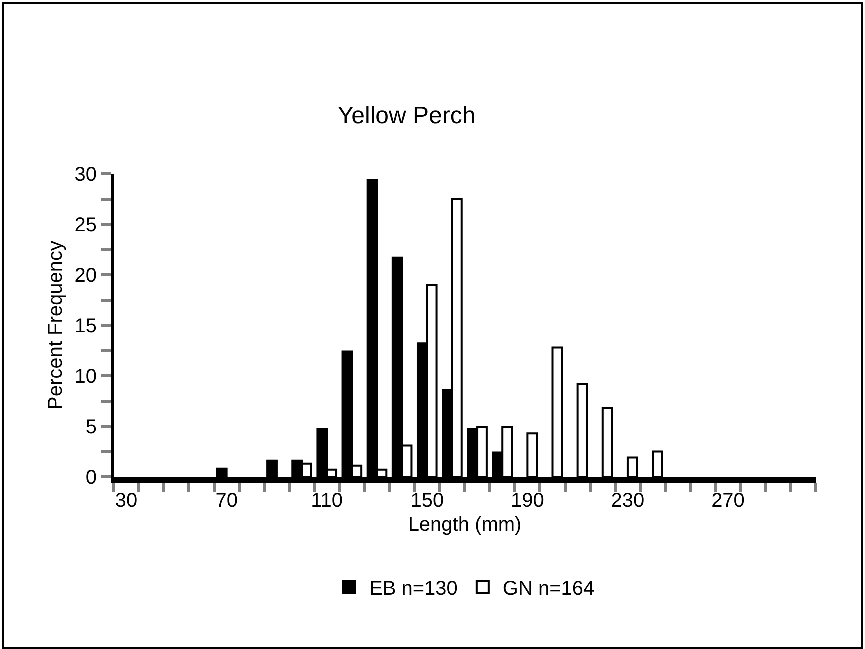 Image resolution: width=865 pixels, height=649 pixels. What do you see at coordinates (91, 427) in the screenshot?
I see `y-tick-label: 5` at bounding box center [91, 427].